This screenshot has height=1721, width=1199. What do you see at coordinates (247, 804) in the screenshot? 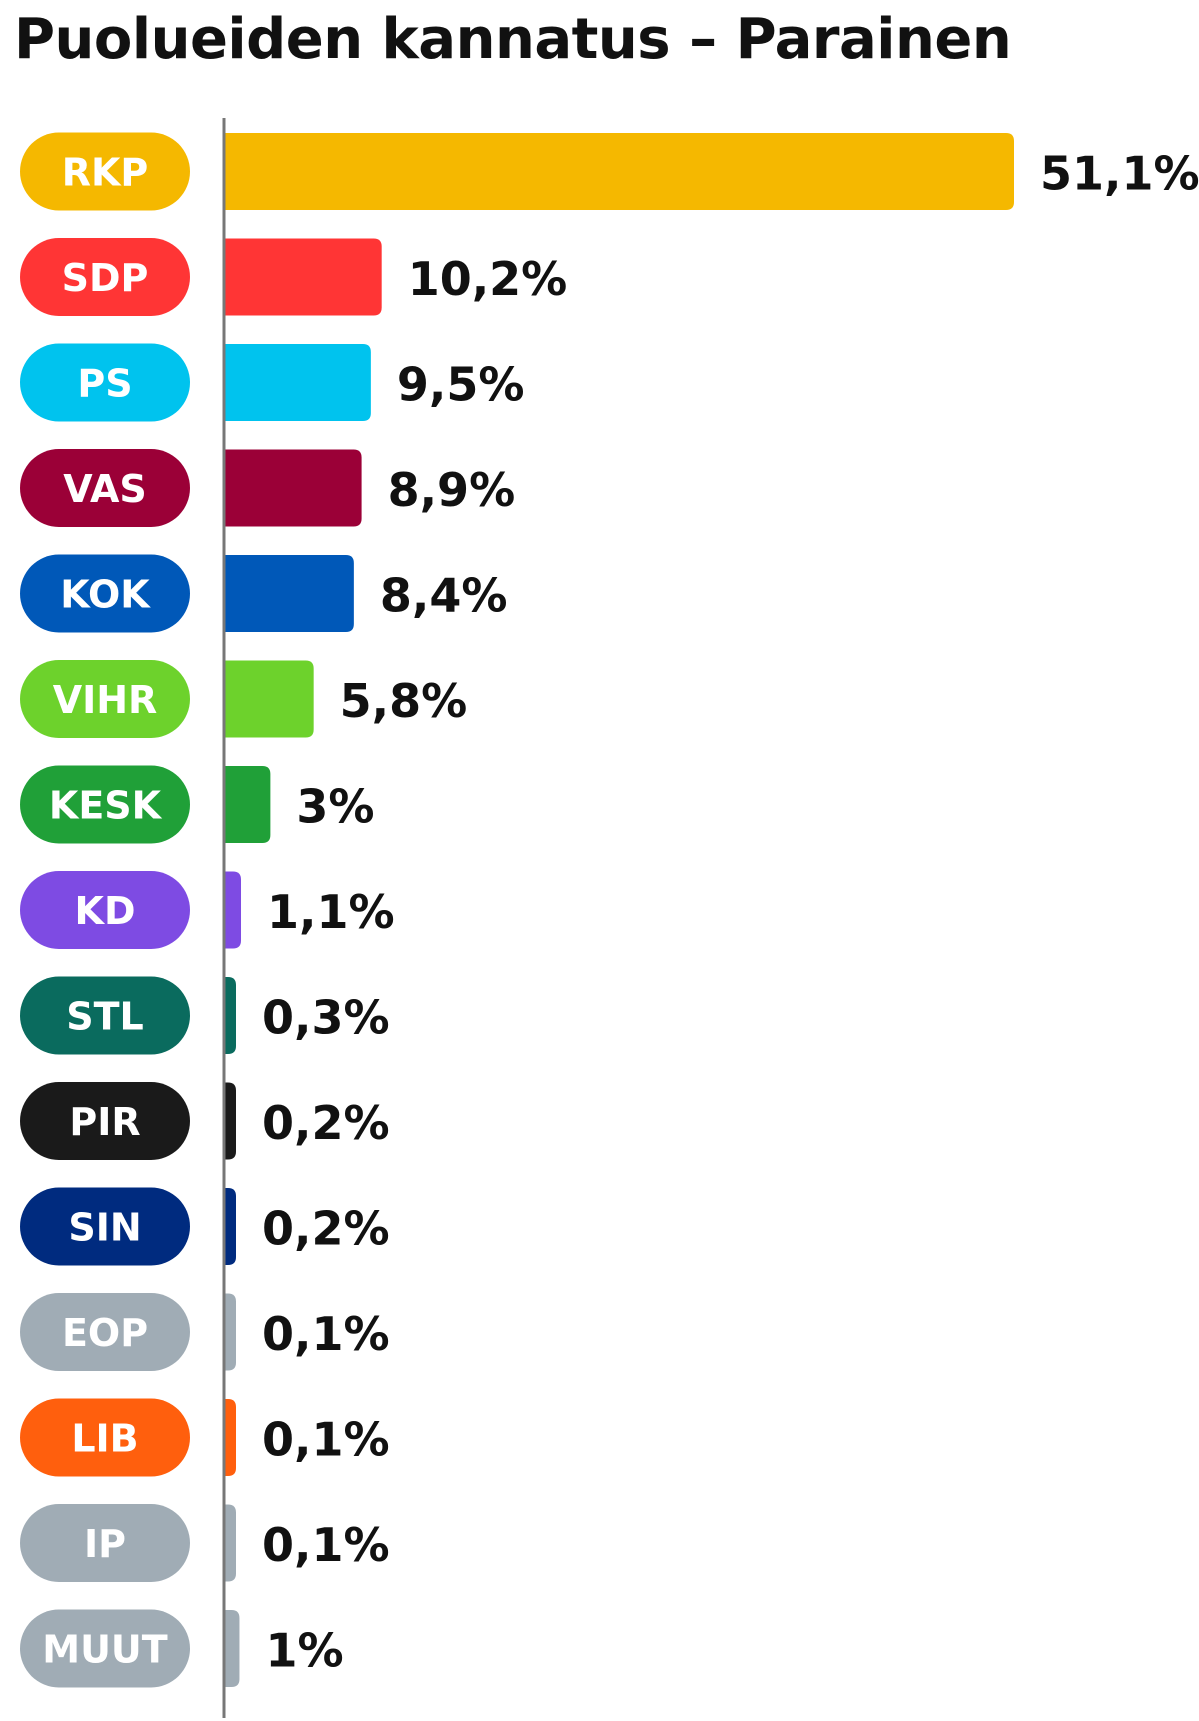
I see `bar-kesk` at bounding box center [247, 804].